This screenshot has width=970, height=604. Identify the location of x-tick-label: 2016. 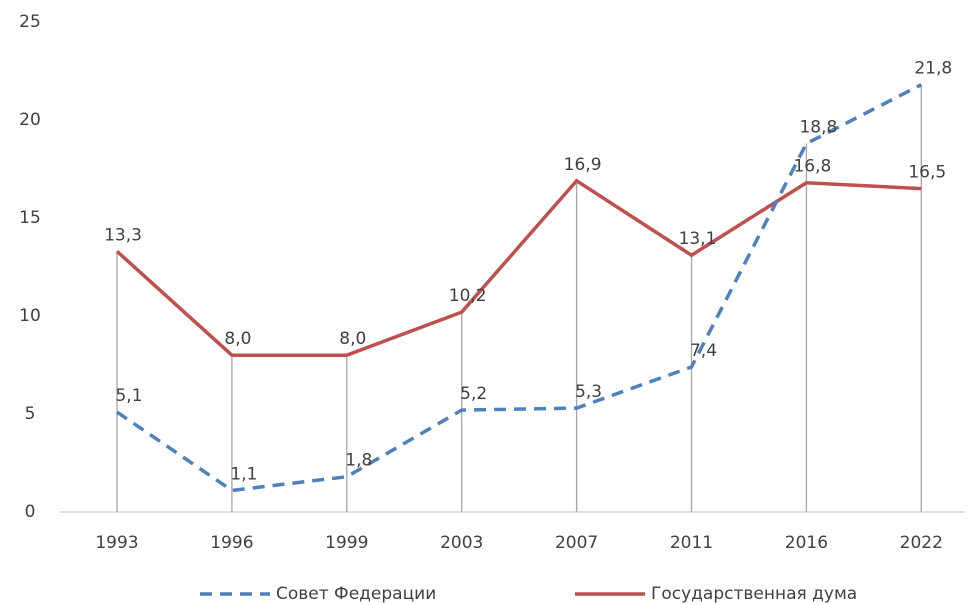
(806, 543).